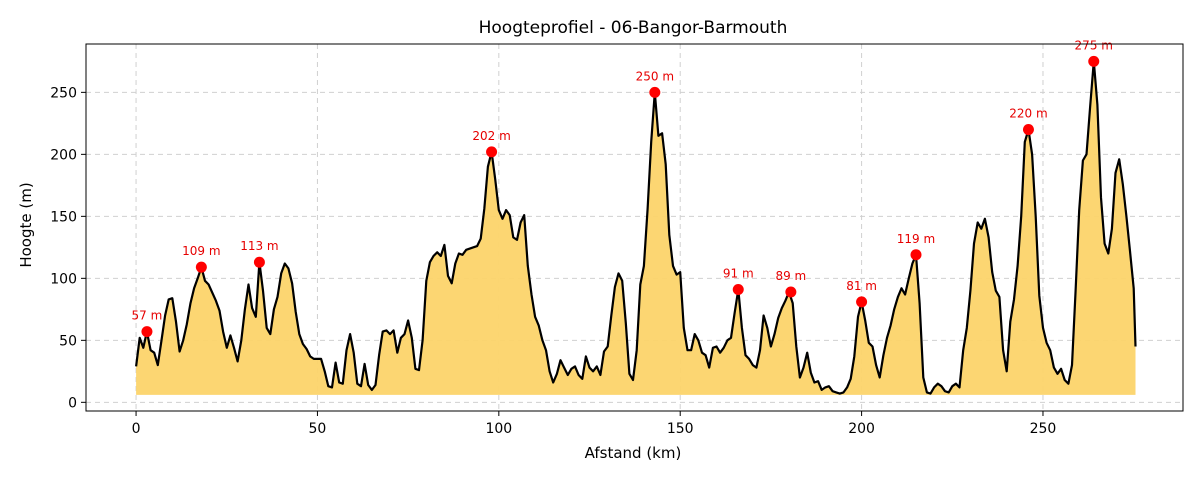 This screenshot has height=480, width=1200. What do you see at coordinates (63, 279) in the screenshot?
I see `y-tick-label: 100` at bounding box center [63, 279].